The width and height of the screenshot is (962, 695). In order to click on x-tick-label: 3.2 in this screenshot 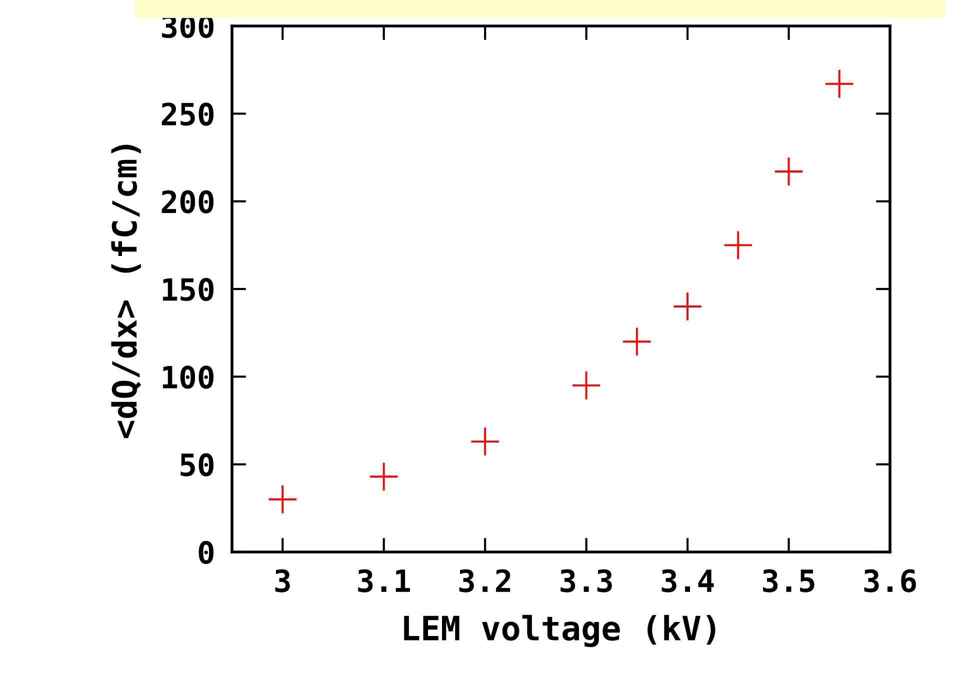, I will do `click(484, 580)`.